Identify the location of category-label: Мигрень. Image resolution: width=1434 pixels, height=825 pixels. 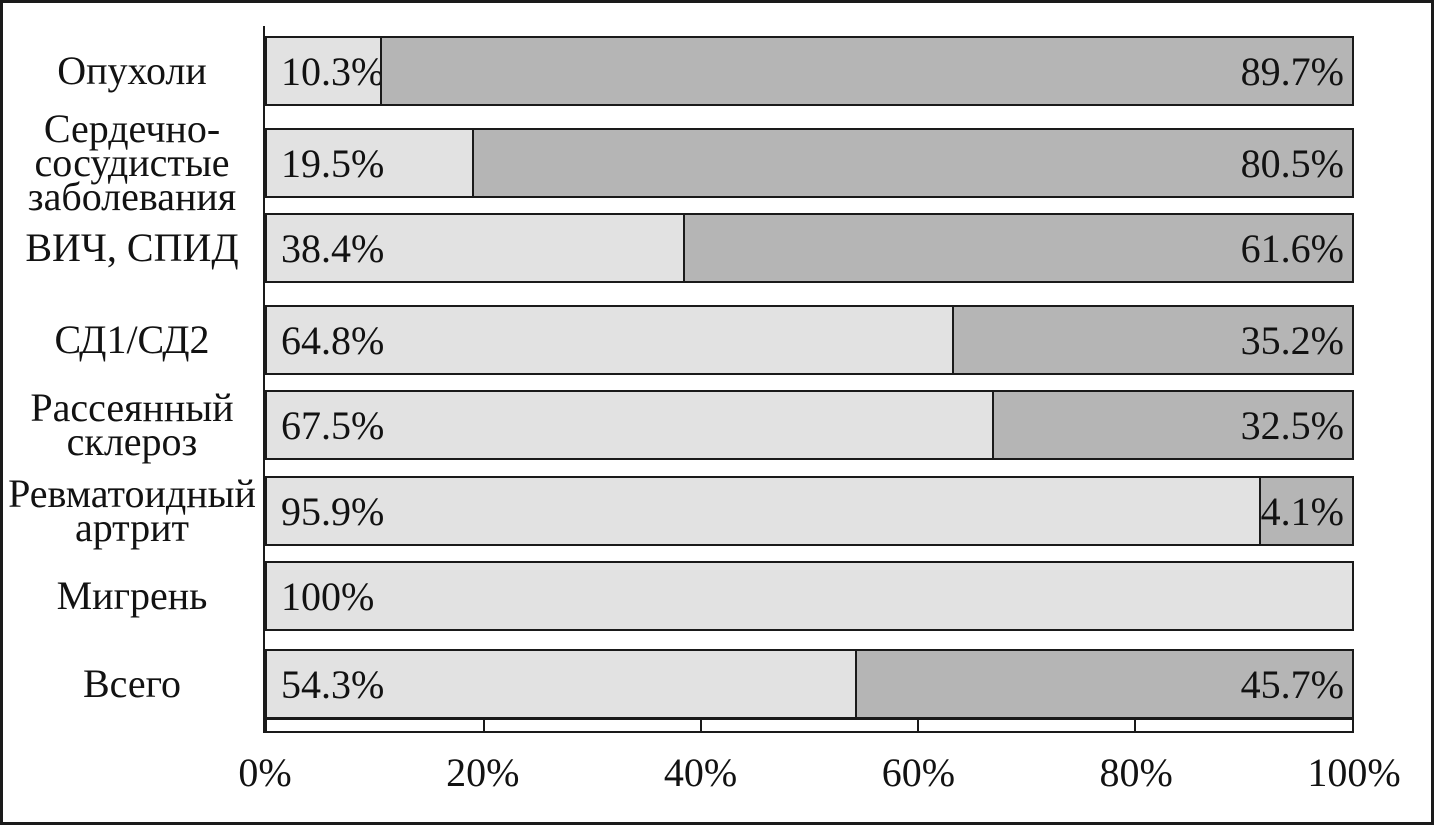
(132, 596).